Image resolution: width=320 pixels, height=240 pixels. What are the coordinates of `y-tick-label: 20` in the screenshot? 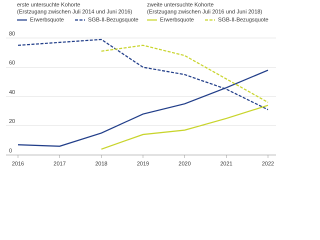 It's located at (12, 122).